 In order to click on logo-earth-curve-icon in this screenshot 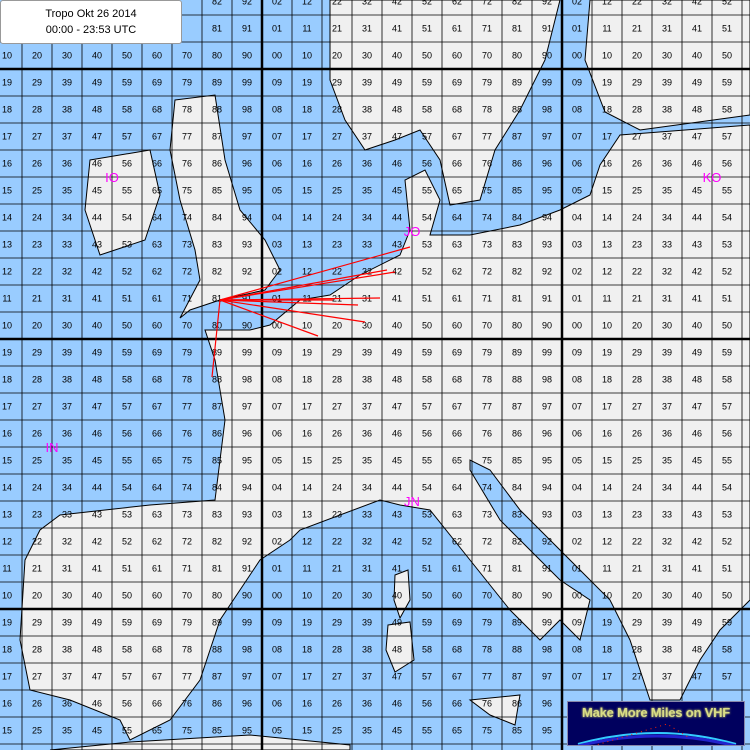, I will do `click(657, 734)`.